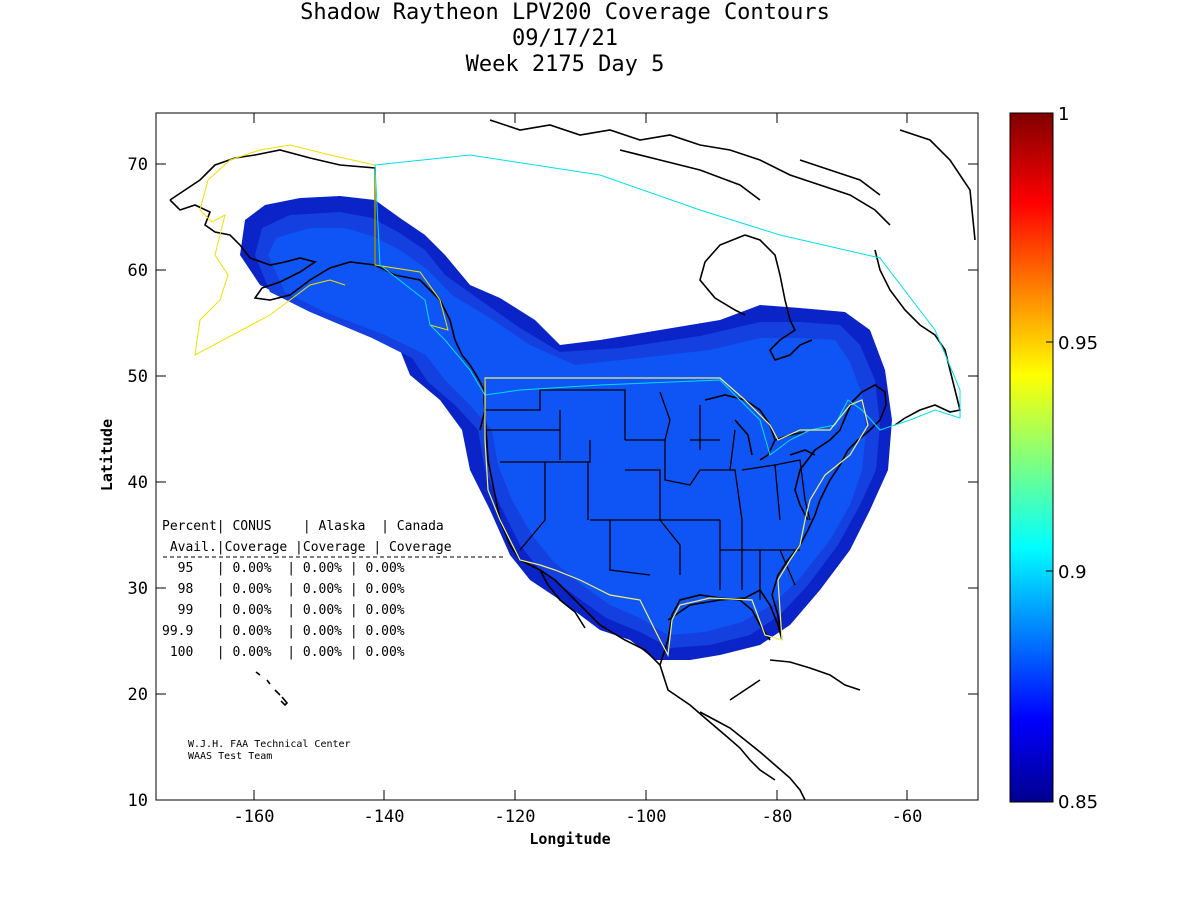 This screenshot has height=900, width=1200. What do you see at coordinates (1063, 114) in the screenshot?
I see `colorbar-tick-label: 1` at bounding box center [1063, 114].